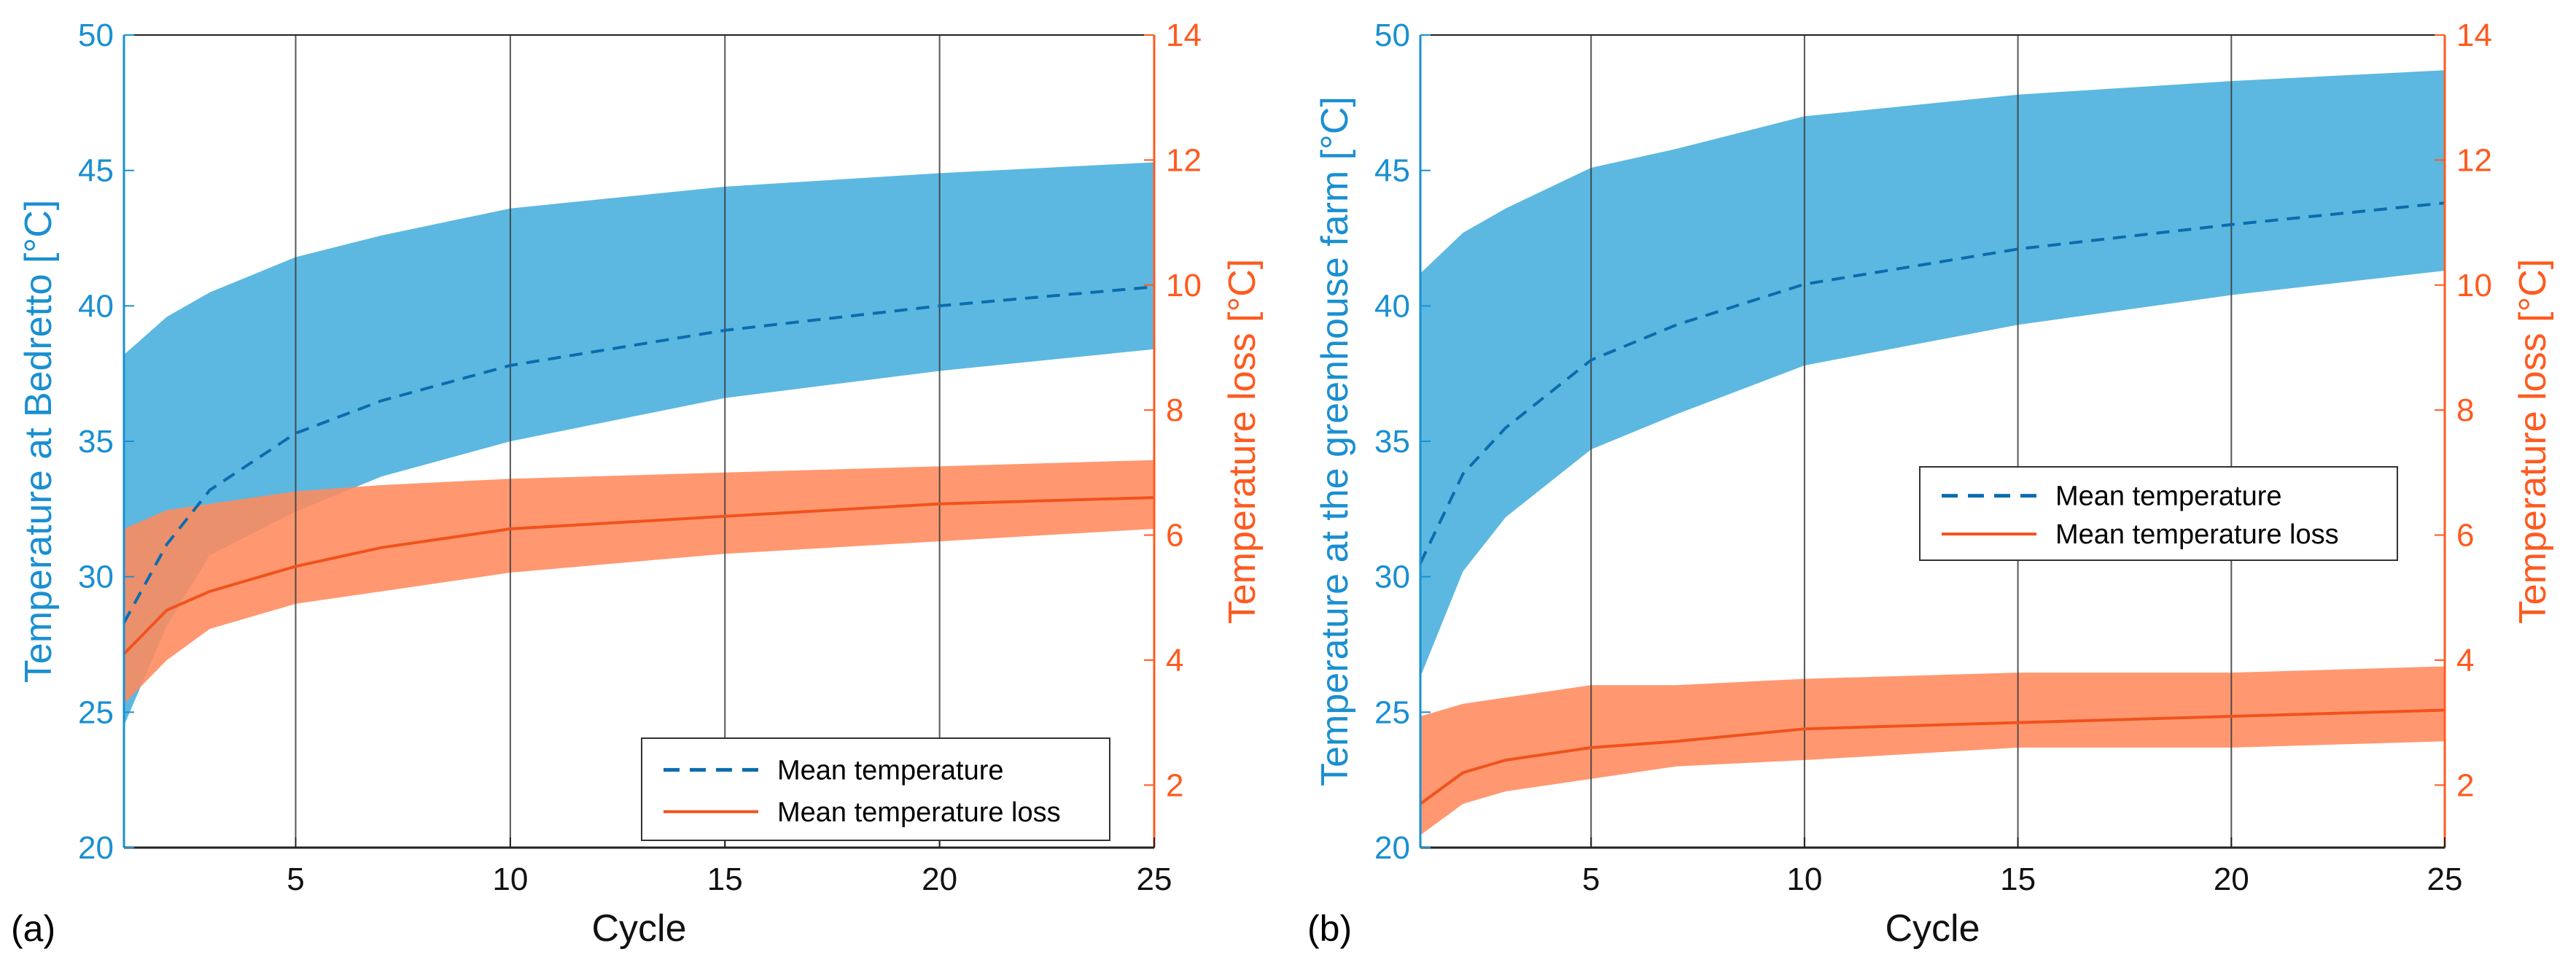 Image resolution: width=2576 pixels, height=976 pixels. I want to click on y-left-axis-label: Temperature at the greenhouse farm [°C], so click(1335, 441).